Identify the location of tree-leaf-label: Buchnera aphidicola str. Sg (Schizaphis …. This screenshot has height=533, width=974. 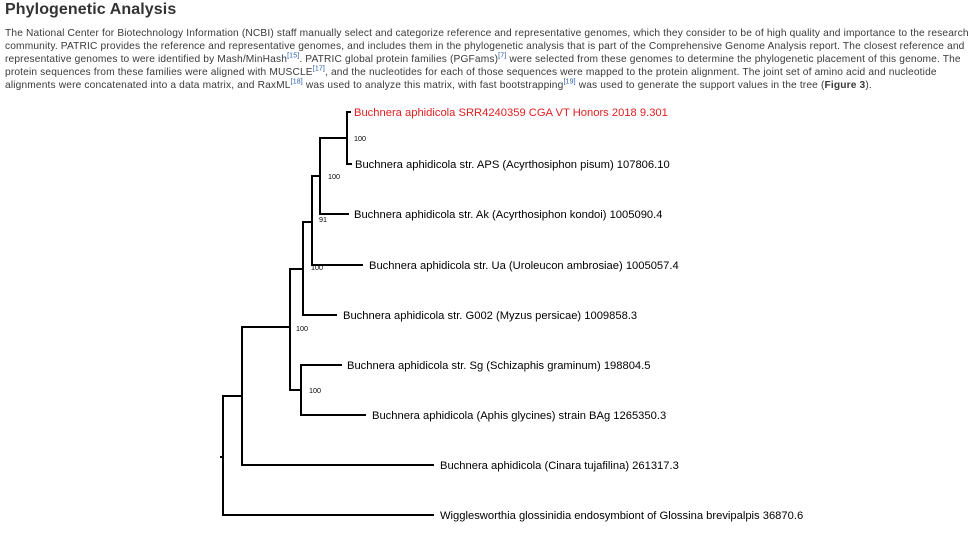
(498, 366).